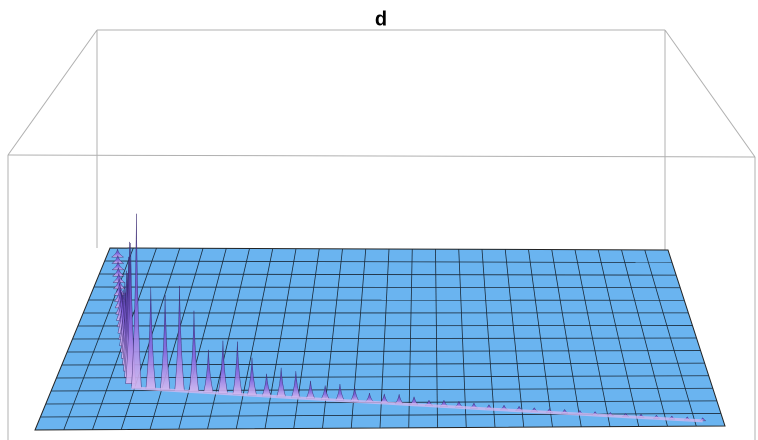 The image size is (758, 440). What do you see at coordinates (417, 404) in the screenshot?
I see `ridge-line` at bounding box center [417, 404].